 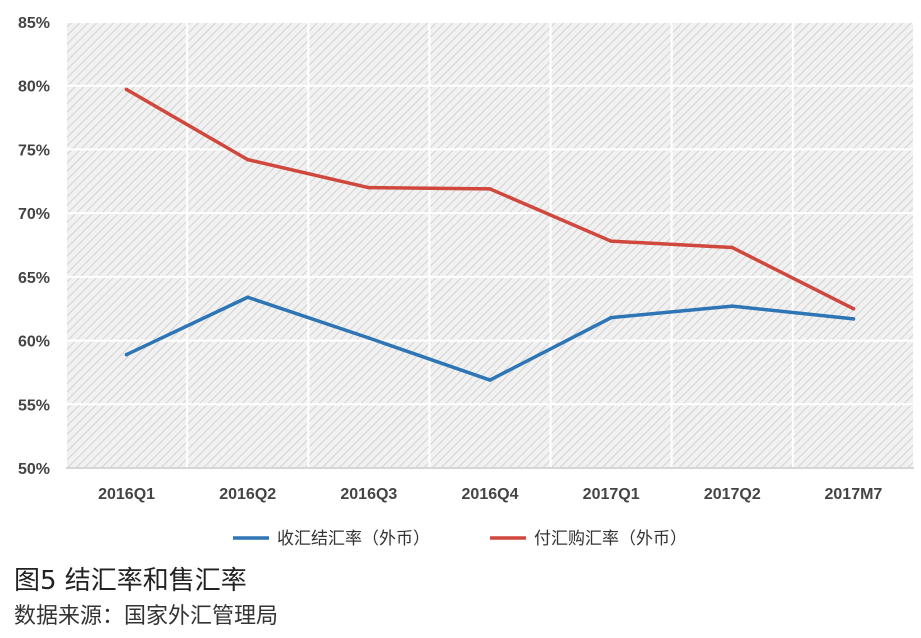 I want to click on x-tick-label: 2016Q2, so click(x=247, y=494).